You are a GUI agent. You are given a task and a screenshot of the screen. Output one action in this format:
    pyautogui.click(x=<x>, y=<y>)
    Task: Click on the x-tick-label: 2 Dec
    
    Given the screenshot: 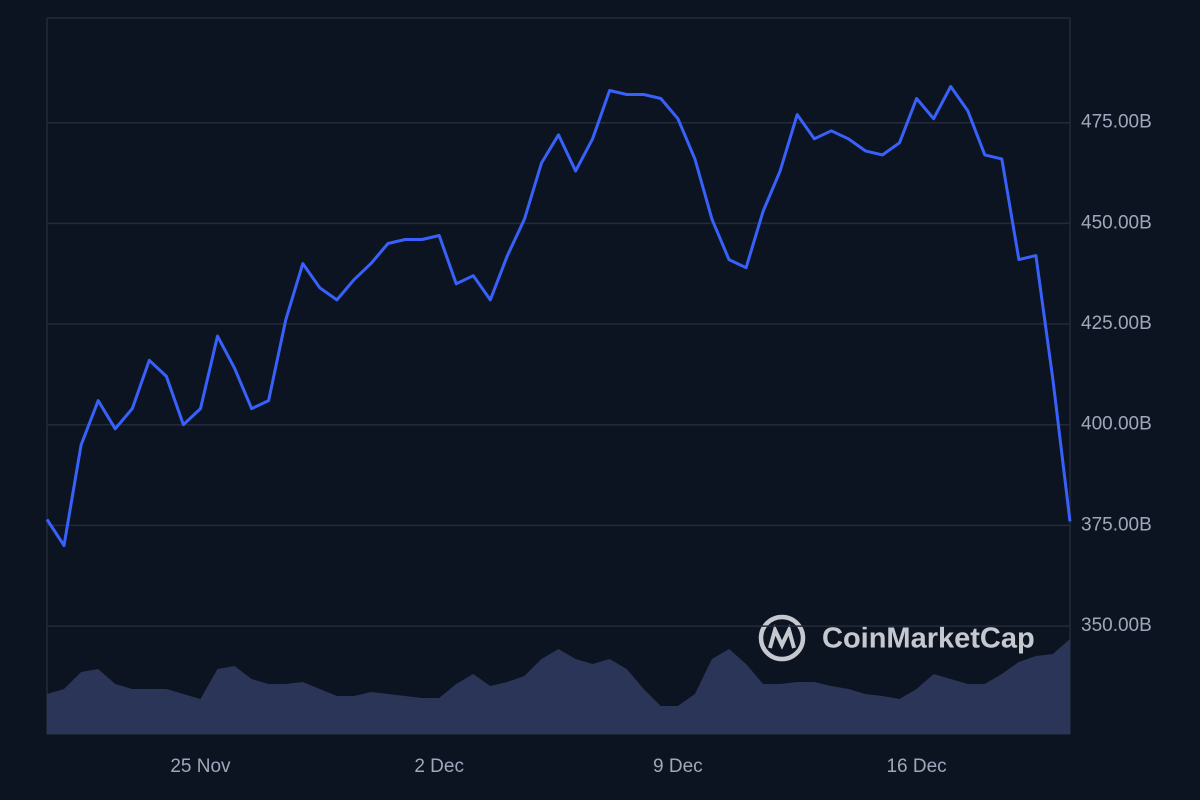 What is the action you would take?
    pyautogui.click(x=439, y=766)
    